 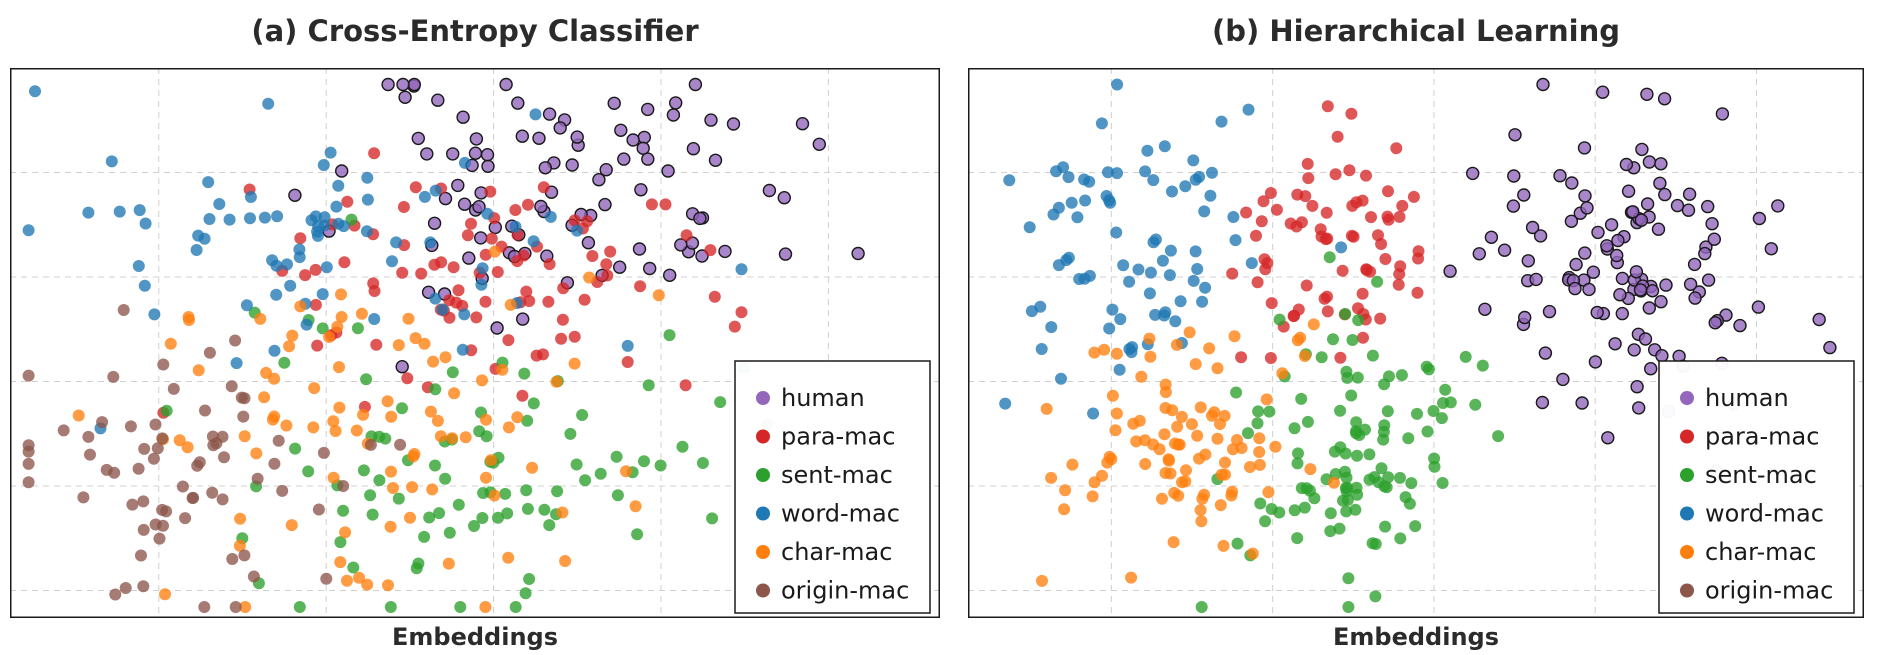 I want to click on legend-marker-sent-mac, so click(x=763, y=475).